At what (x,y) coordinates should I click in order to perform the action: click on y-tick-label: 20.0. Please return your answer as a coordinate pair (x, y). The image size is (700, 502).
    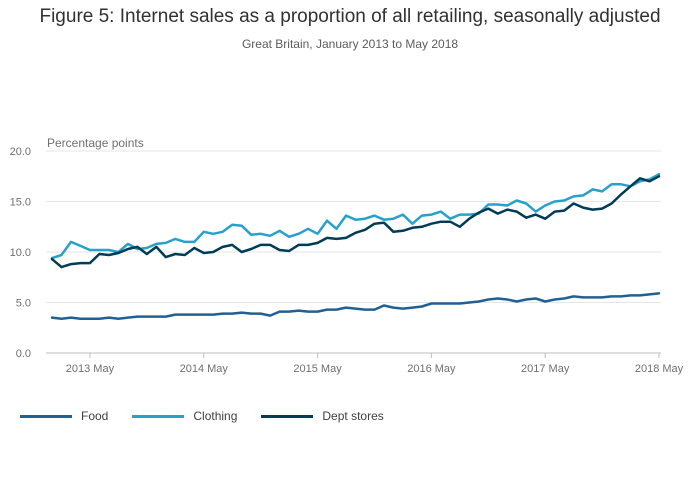
    Looking at the image, I should click on (20, 152).